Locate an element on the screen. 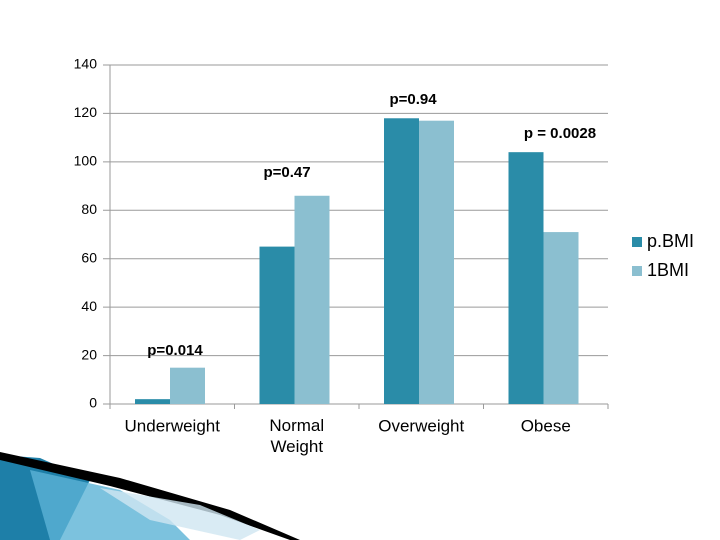 Image resolution: width=720 pixels, height=540 pixels. annotation: p=0.94 is located at coordinates (413, 99).